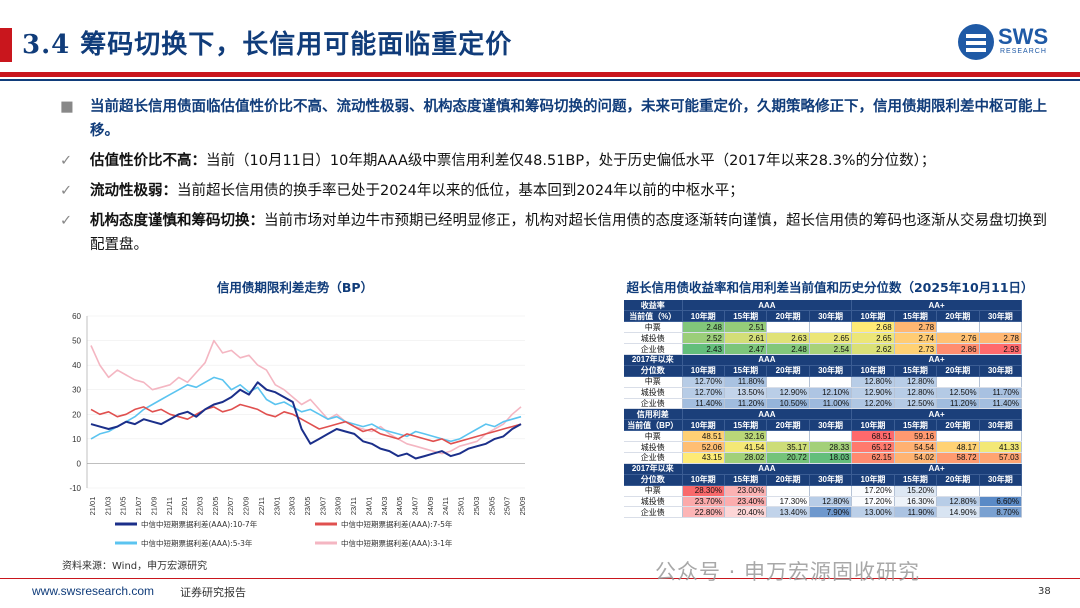  Describe the element at coordinates (873, 393) in the screenshot. I see `table-cell: 12.90%` at that location.